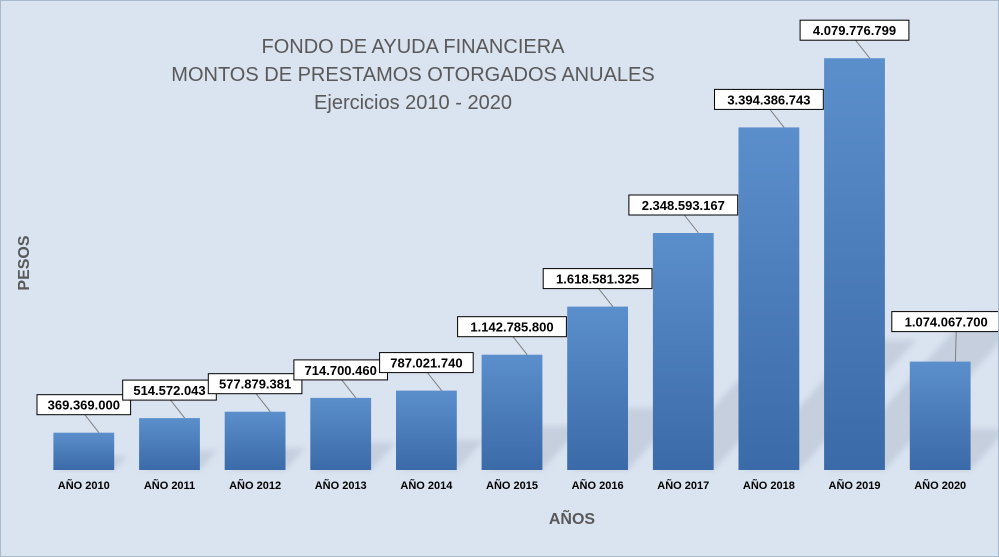 The image size is (999, 557). Describe the element at coordinates (426, 485) in the screenshot. I see `x-tick-label: AÑO 2014` at that location.